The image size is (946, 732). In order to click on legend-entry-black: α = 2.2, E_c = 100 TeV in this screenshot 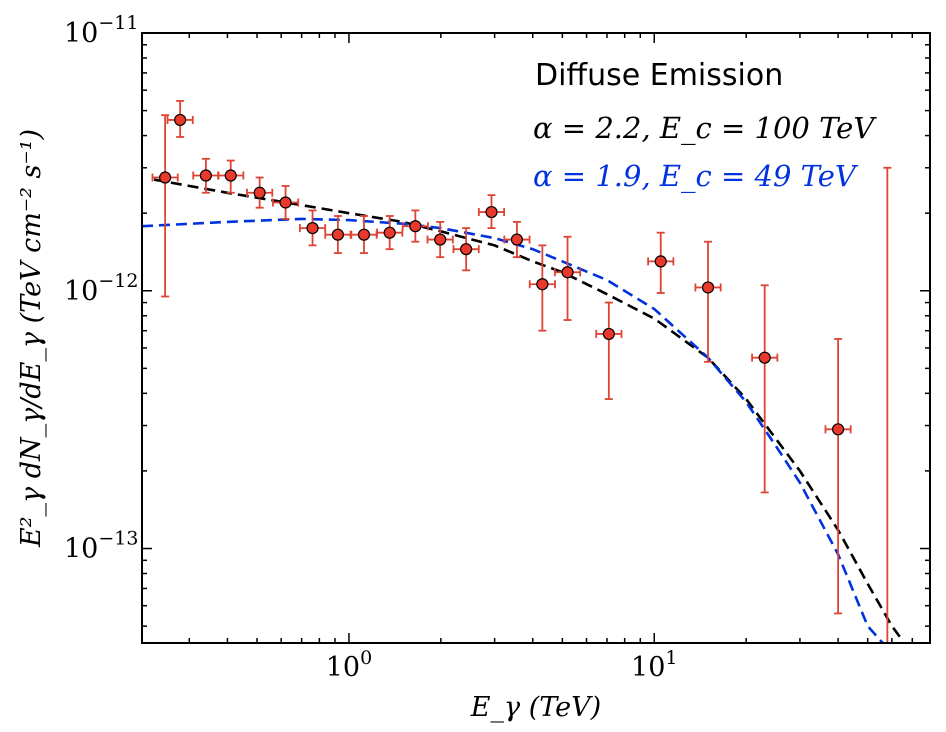, I will do `click(705, 128)`.